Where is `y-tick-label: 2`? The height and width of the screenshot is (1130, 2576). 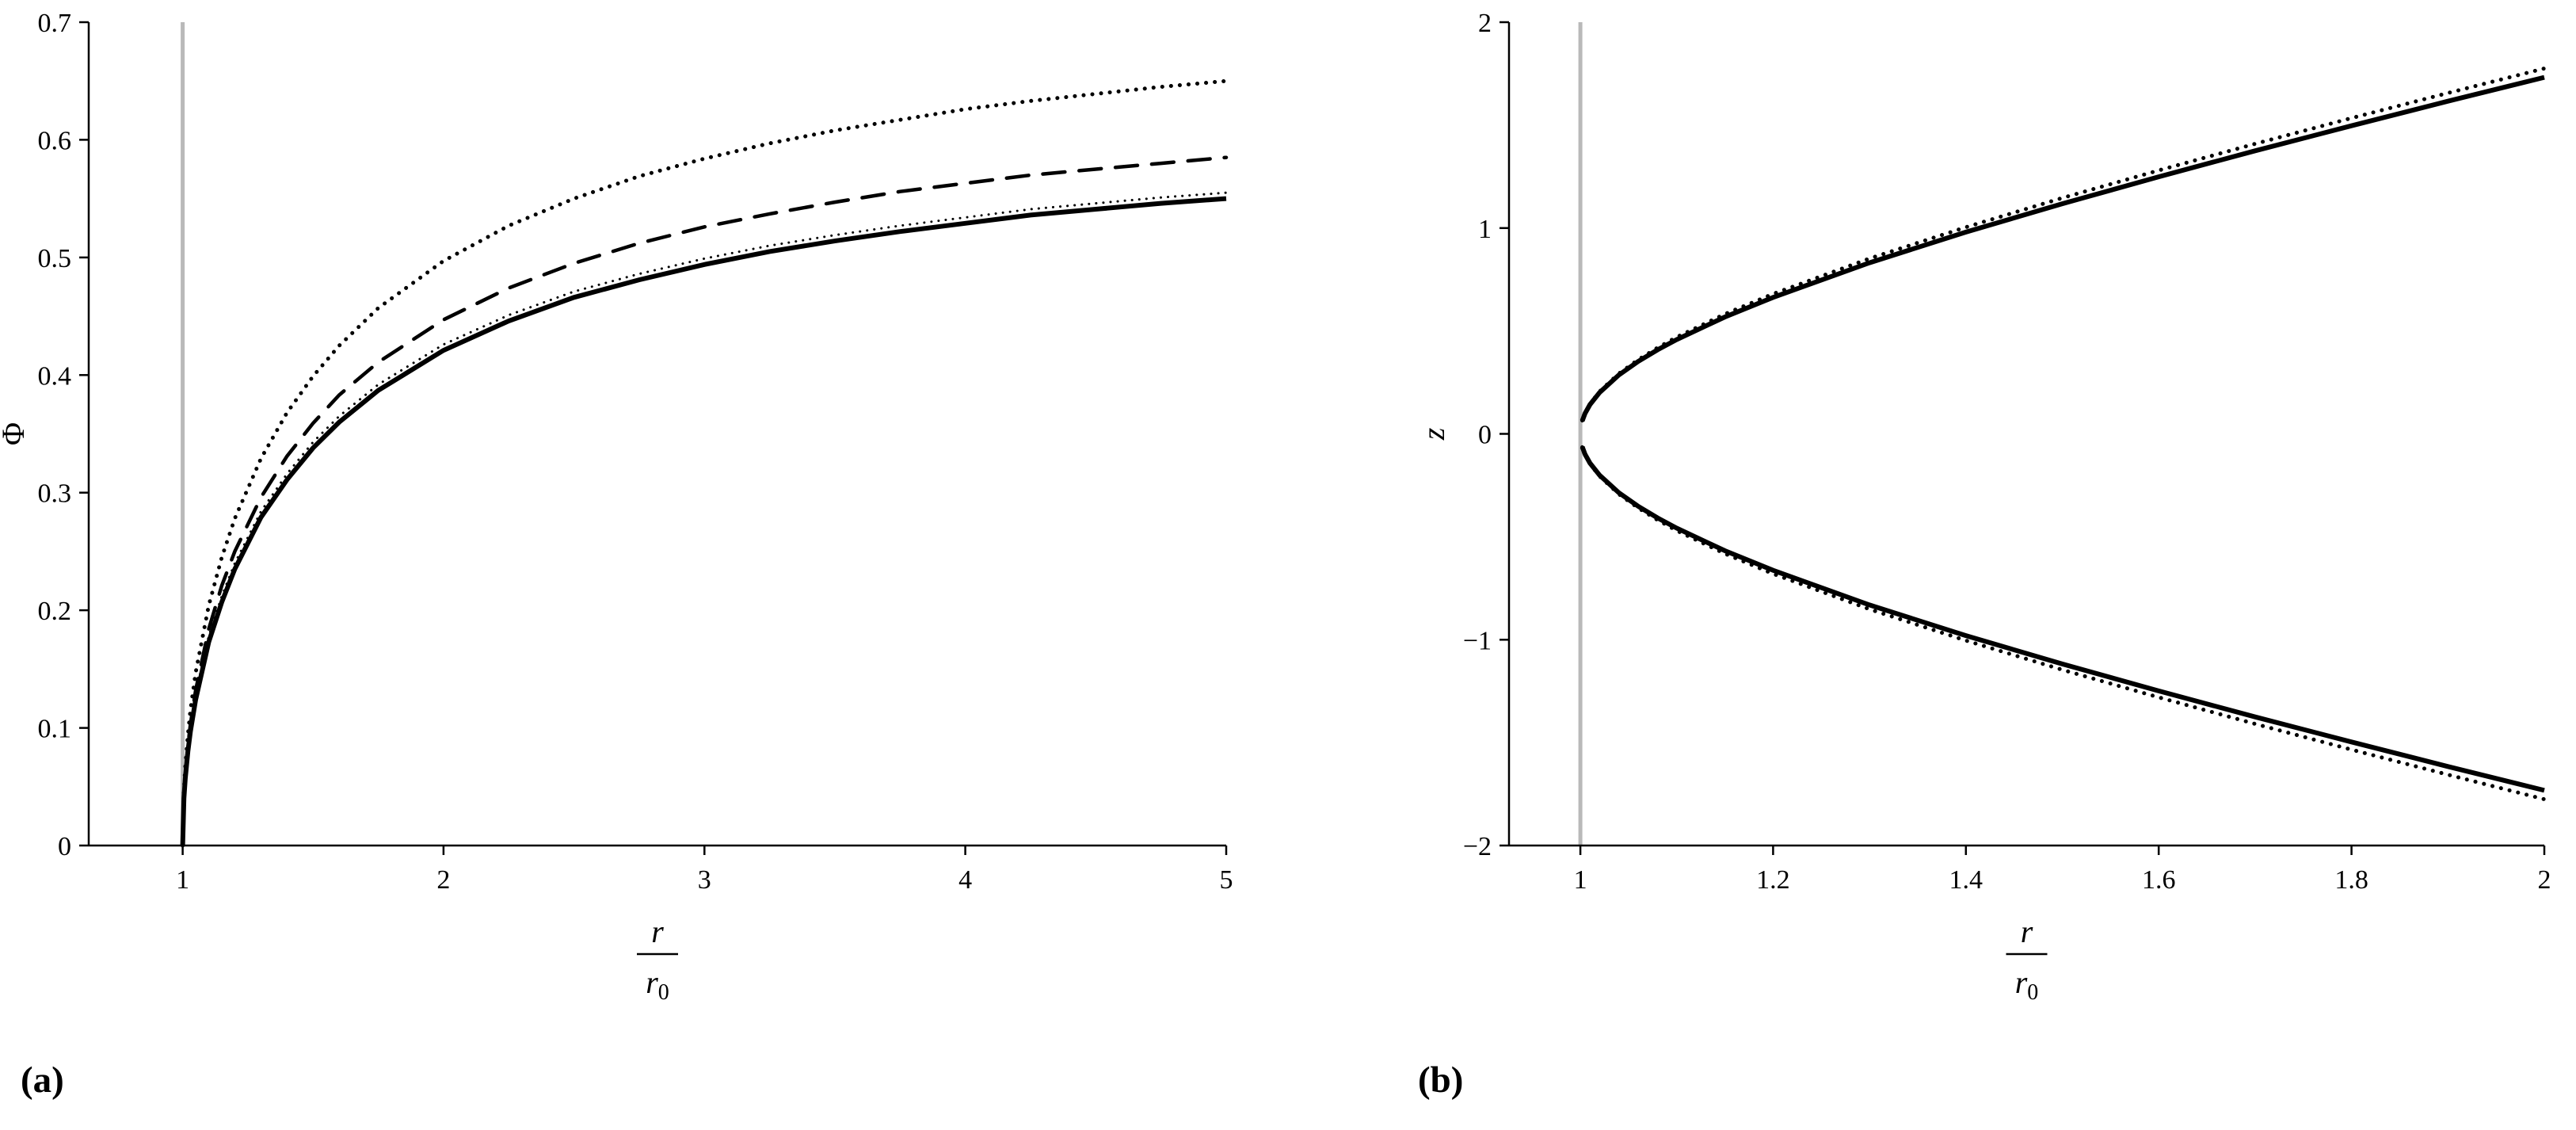 y-tick-label: 2 is located at coordinates (1485, 23).